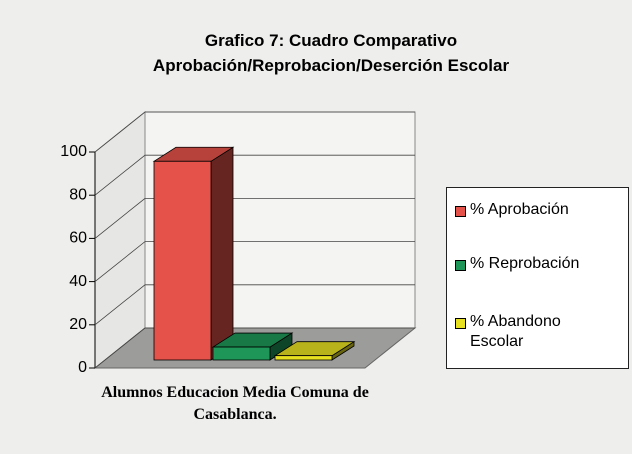  Describe the element at coordinates (519, 209) in the screenshot. I see `legend-label: % Aprobación` at that location.